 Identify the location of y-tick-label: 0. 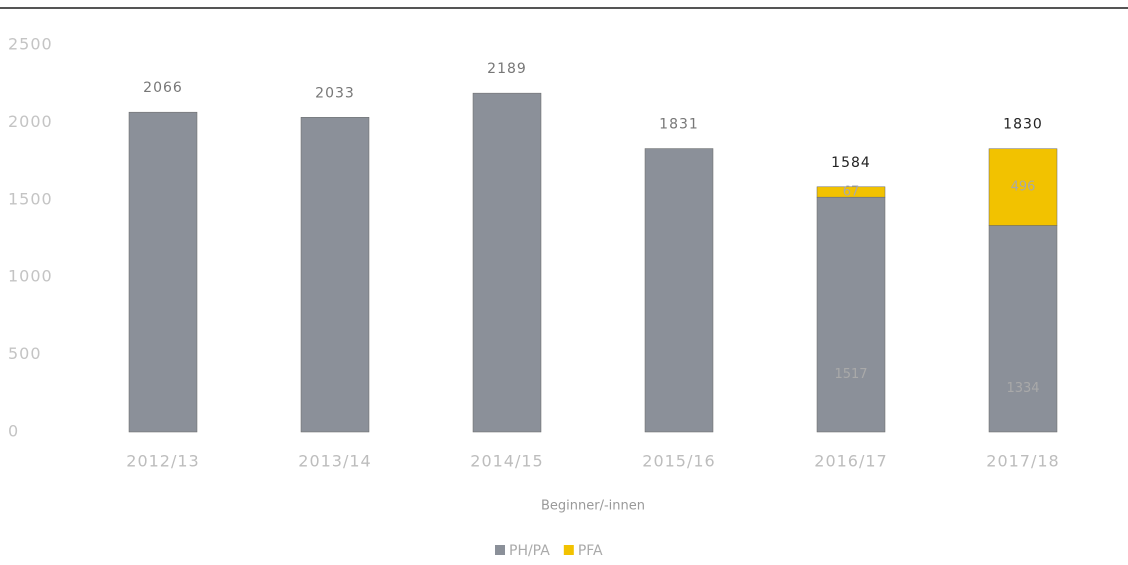
(13, 431).